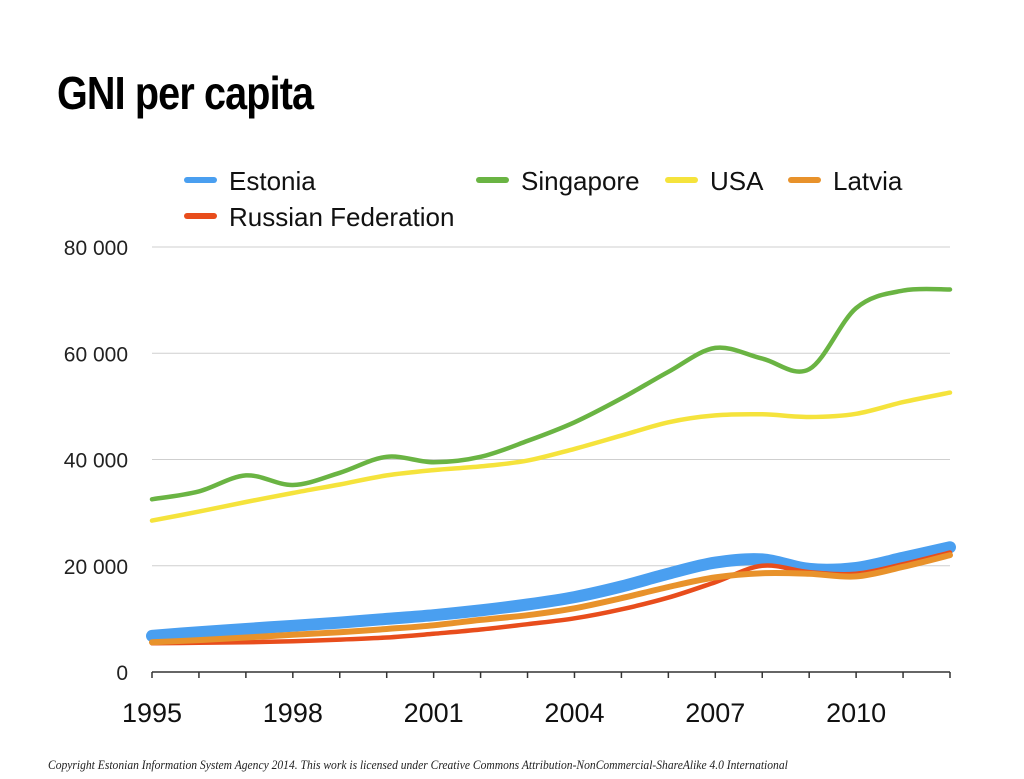 This screenshot has width=1024, height=779. What do you see at coordinates (536, 699) in the screenshot?
I see `x-axis: 1995 1998 2001 2004 2007 2010` at bounding box center [536, 699].